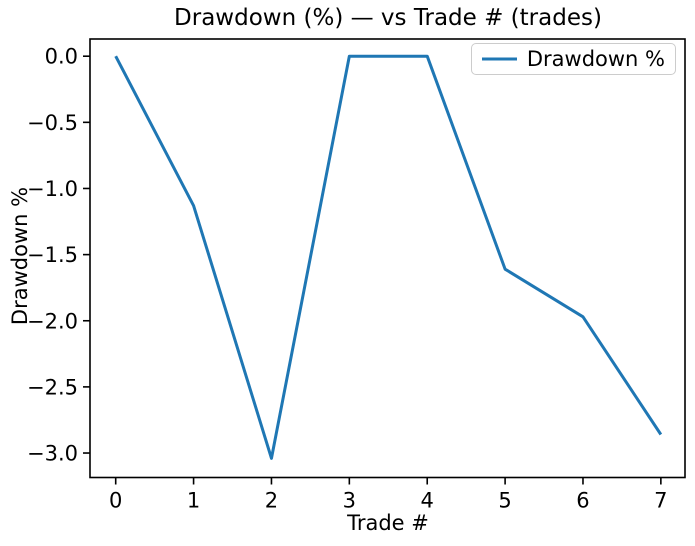 The width and height of the screenshot is (695, 546). What do you see at coordinates (271, 501) in the screenshot?
I see `x-tick-label: 2` at bounding box center [271, 501].